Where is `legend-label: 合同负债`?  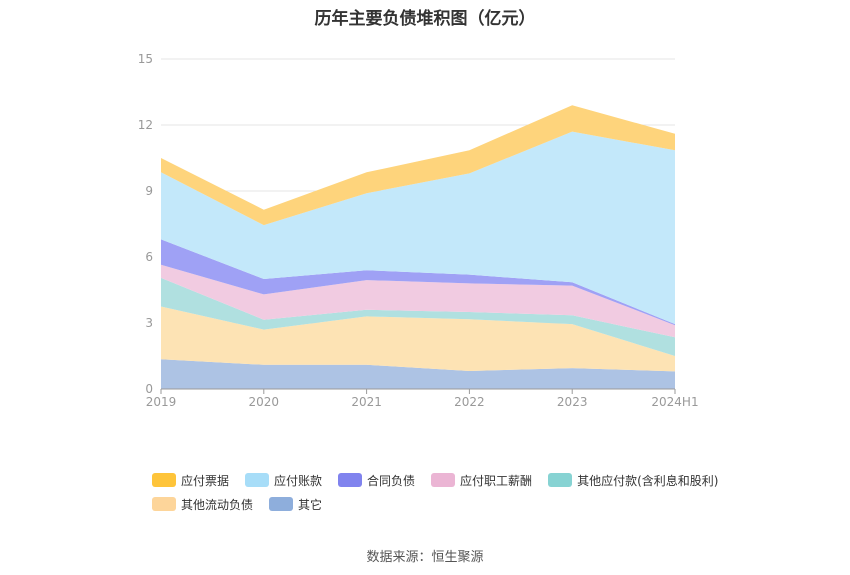
legend-label: 合同负债 is located at coordinates (391, 480).